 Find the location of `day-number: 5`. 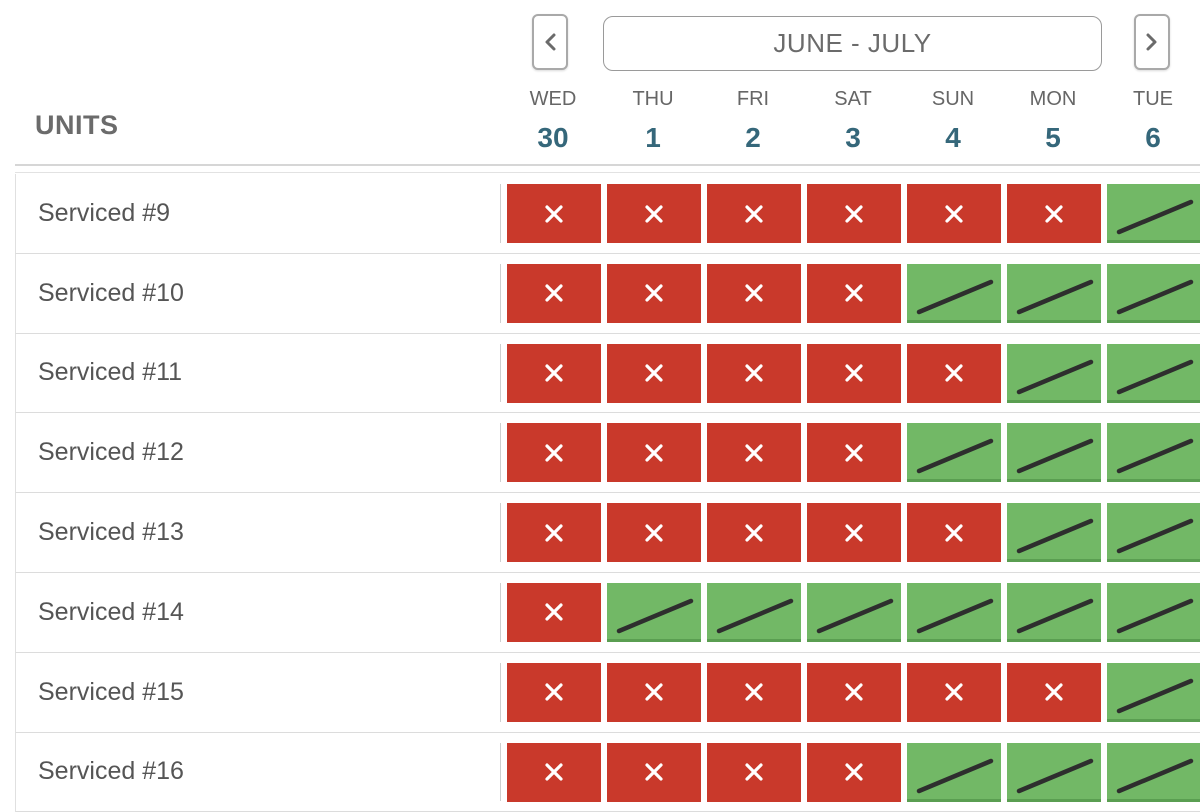

day-number: 5 is located at coordinates (1053, 137).